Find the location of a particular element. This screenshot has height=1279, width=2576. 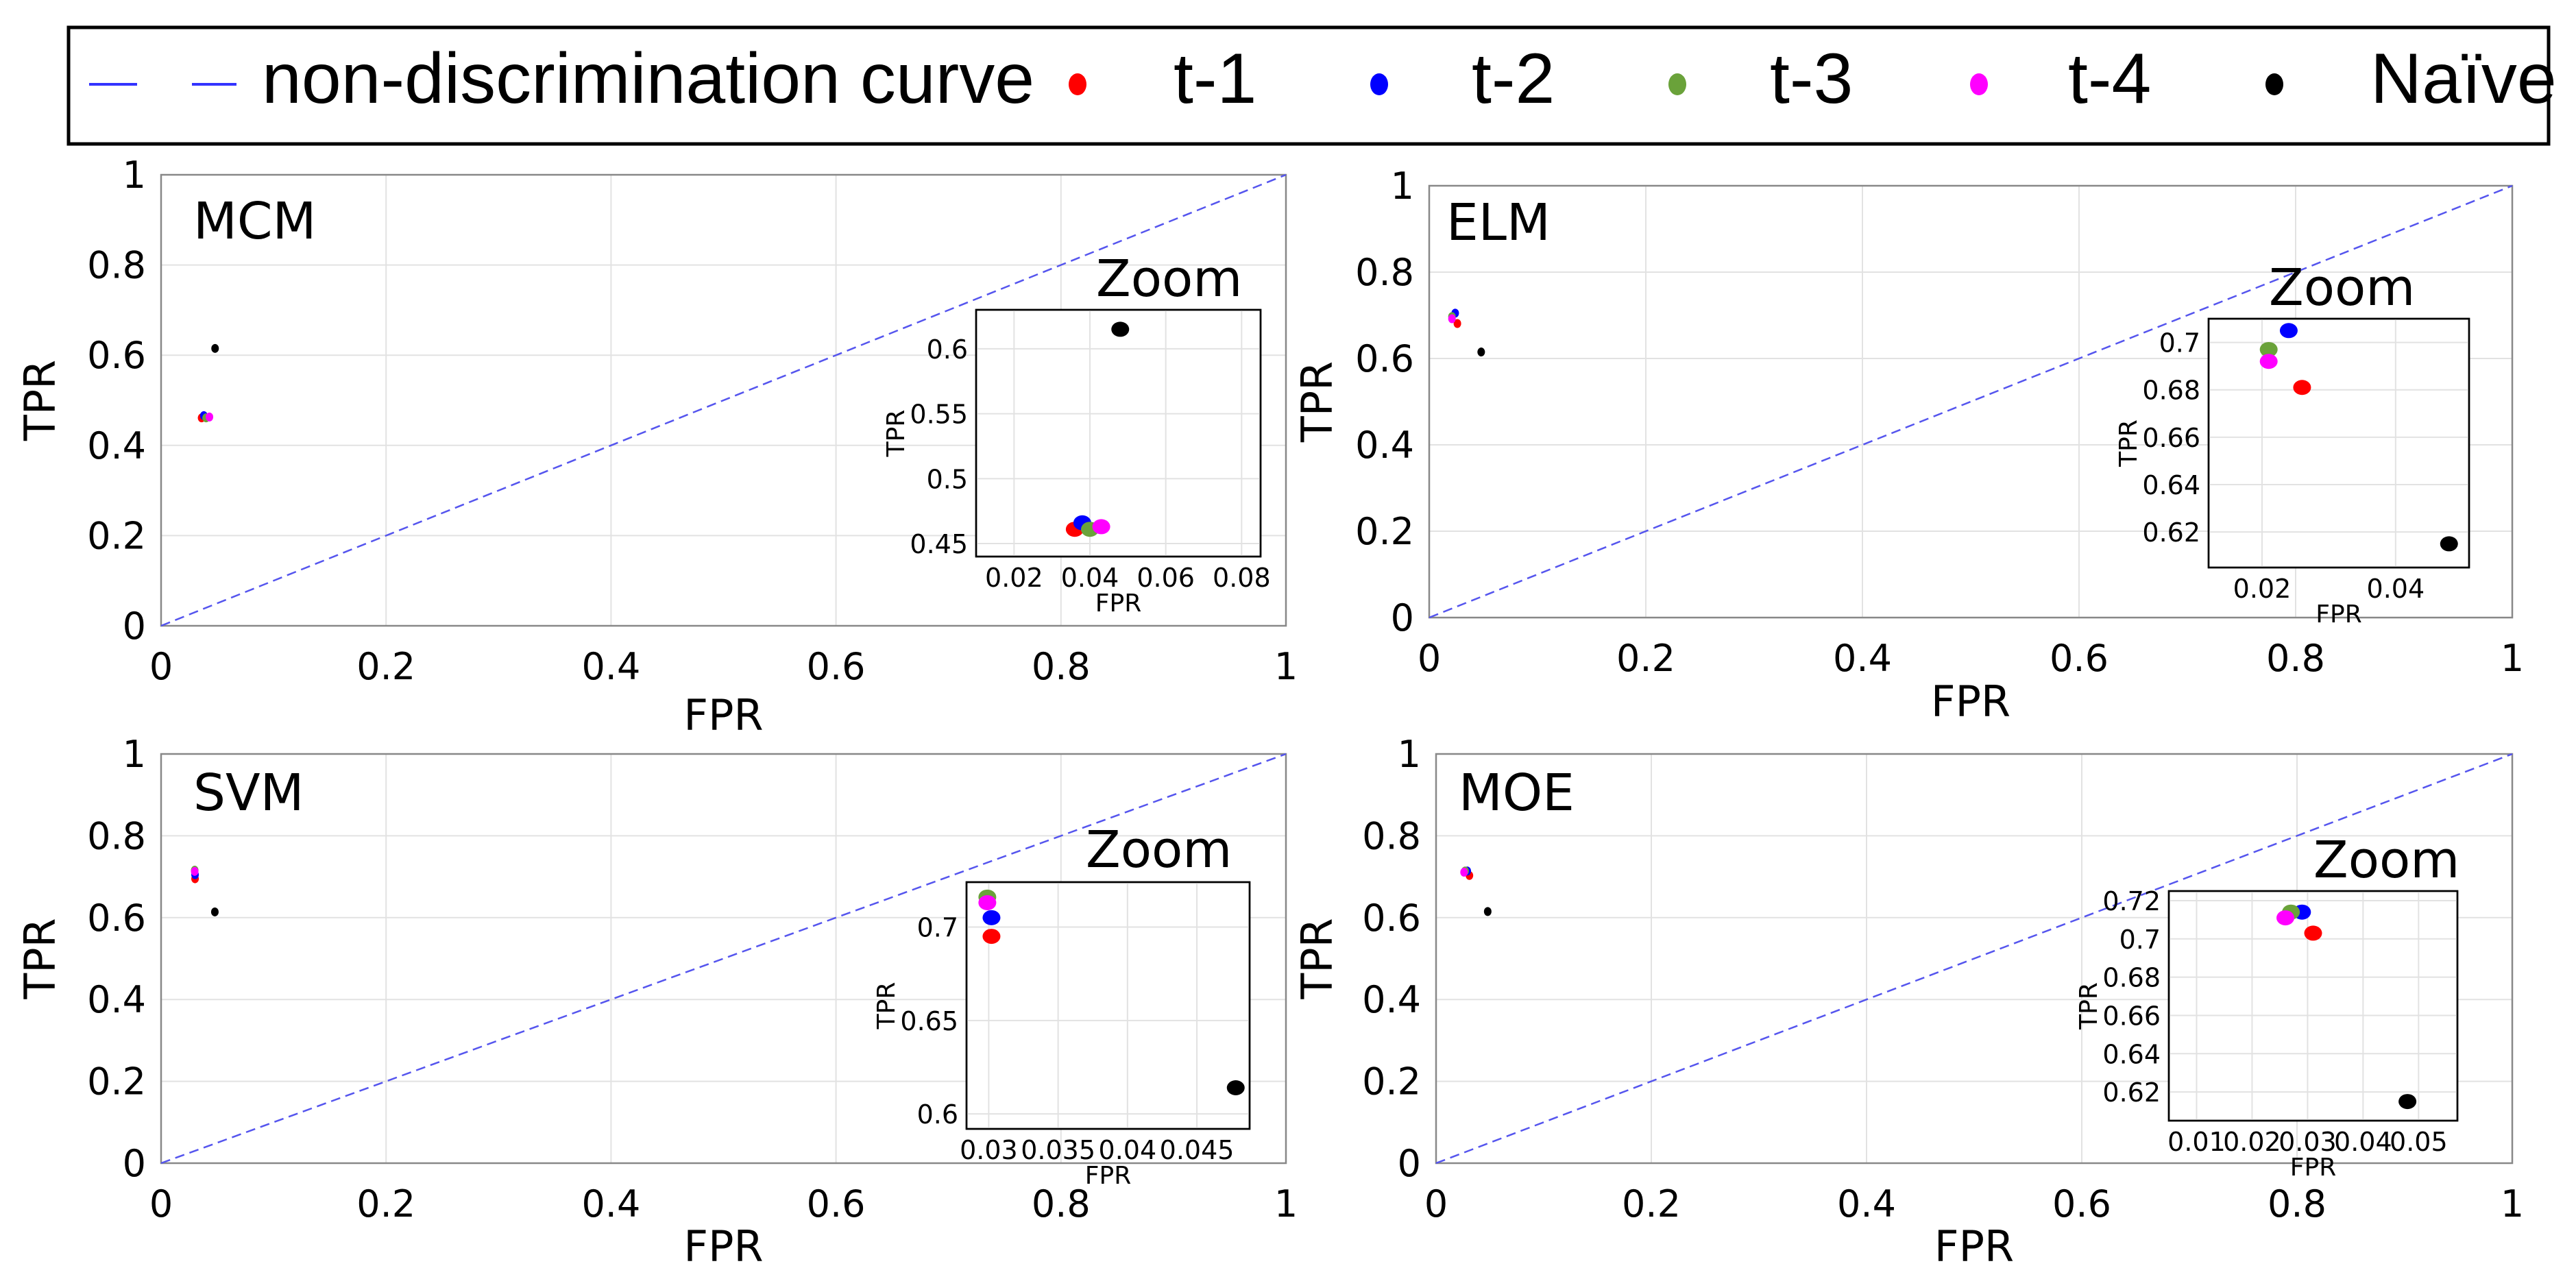

inset-x-tick-label: 0.045 is located at coordinates (1197, 1150).